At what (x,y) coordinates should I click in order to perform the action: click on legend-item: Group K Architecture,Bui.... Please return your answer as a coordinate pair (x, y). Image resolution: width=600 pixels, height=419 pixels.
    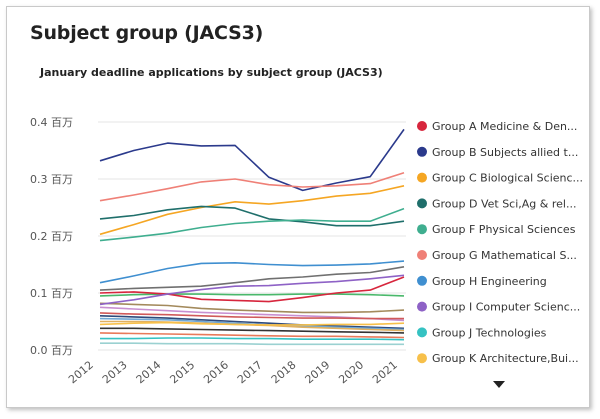
    Looking at the image, I should click on (498, 358).